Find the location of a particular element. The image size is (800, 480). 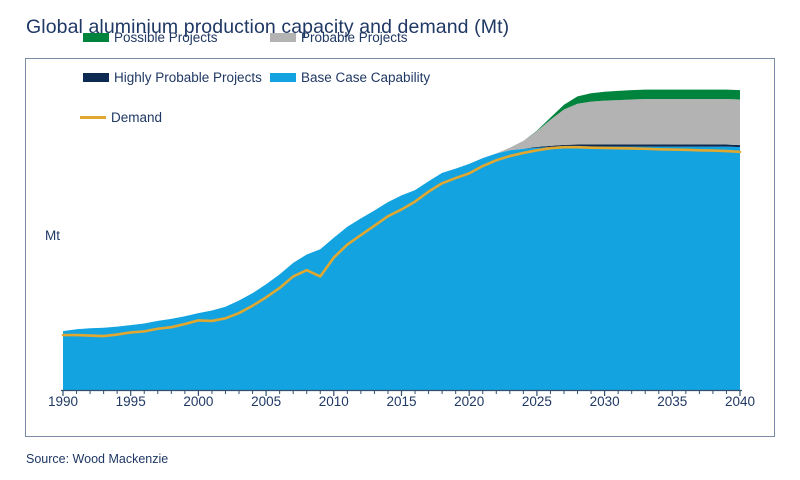

legend-label-possible-projects: Possible Projects is located at coordinates (166, 37).